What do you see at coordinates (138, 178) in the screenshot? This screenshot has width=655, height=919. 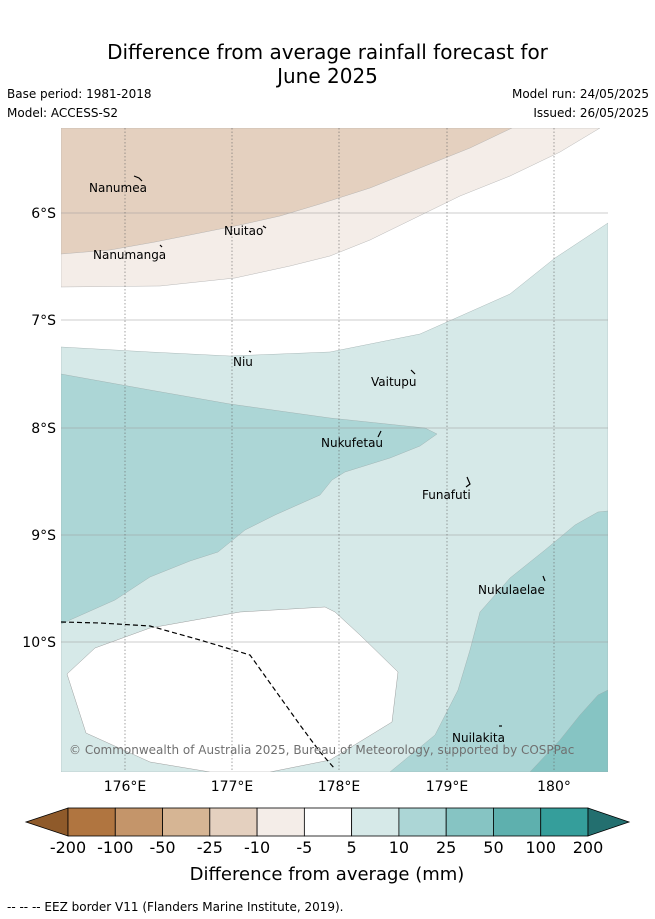 I see `island-nanumea` at bounding box center [138, 178].